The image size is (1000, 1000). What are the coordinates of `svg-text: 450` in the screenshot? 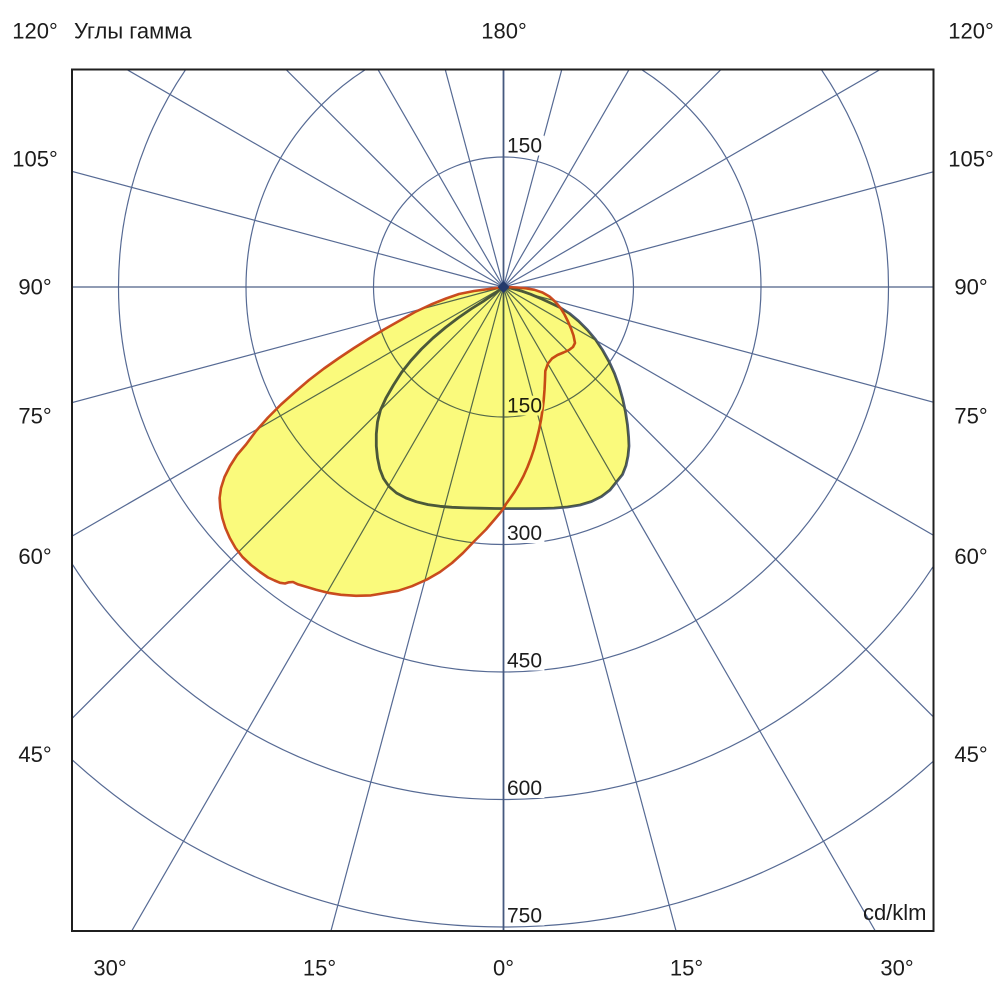 It's located at (524, 661).